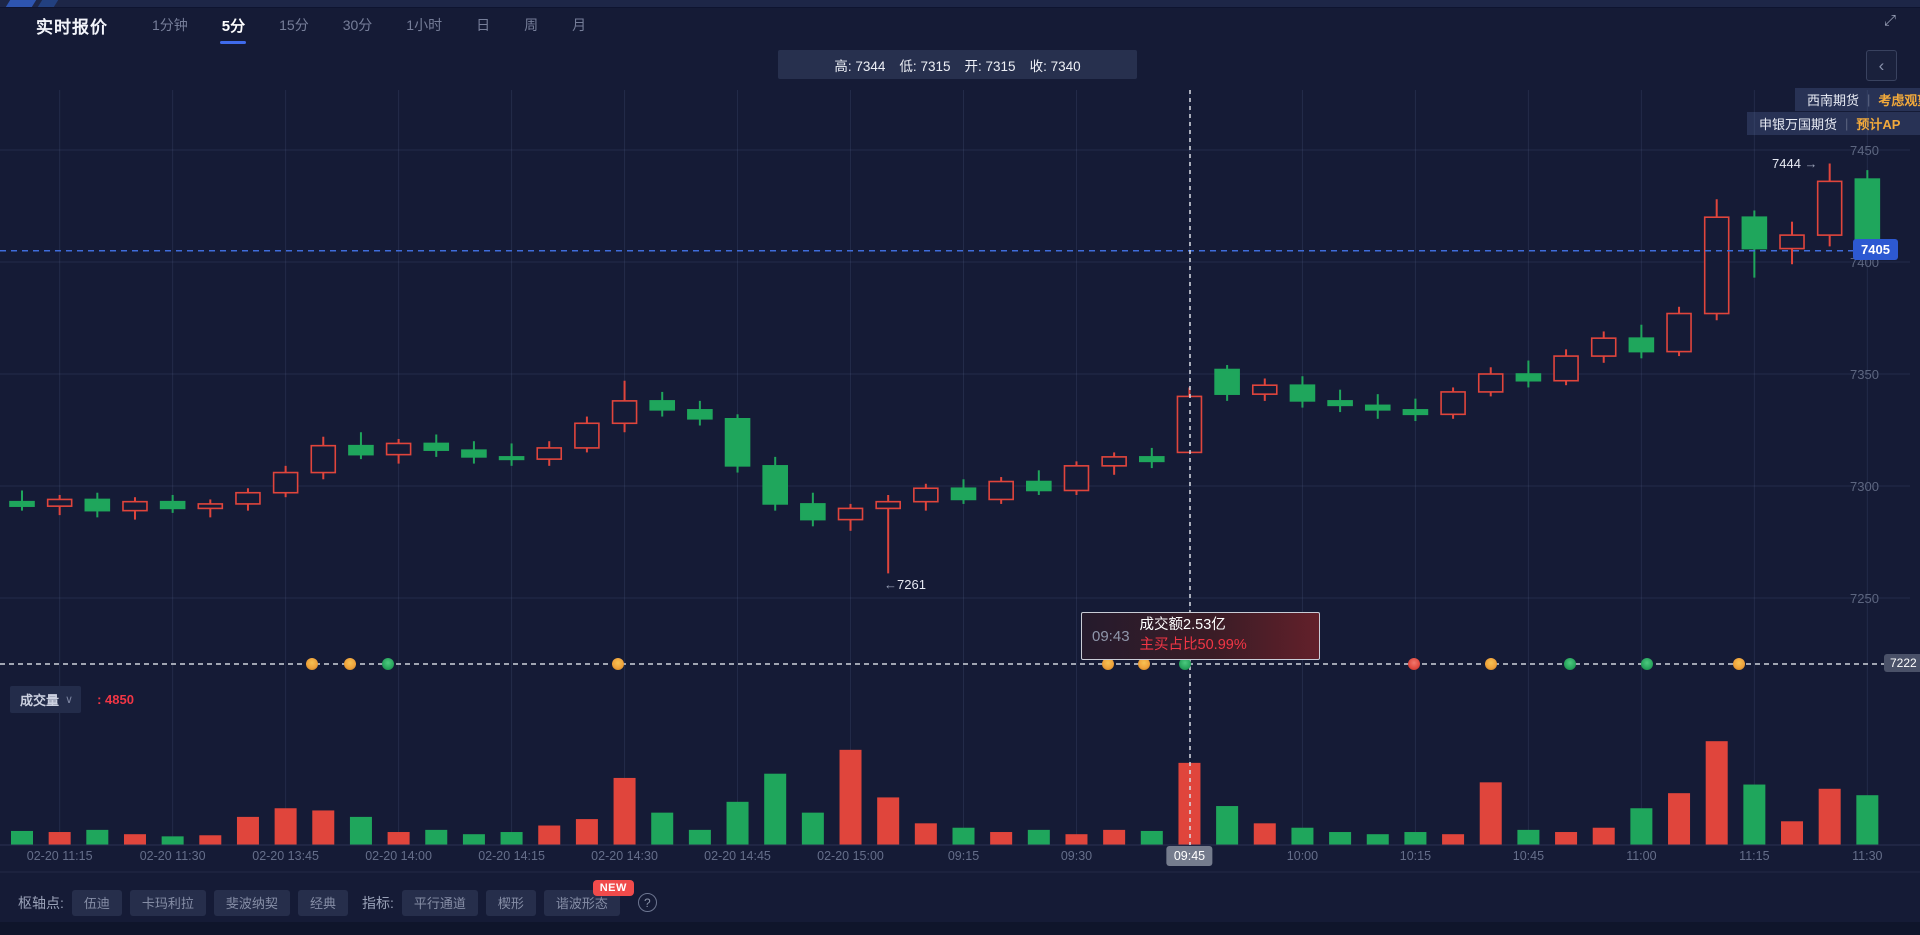  Describe the element at coordinates (1111, 636) in the screenshot. I see `tooltip-time: 09:43` at that location.